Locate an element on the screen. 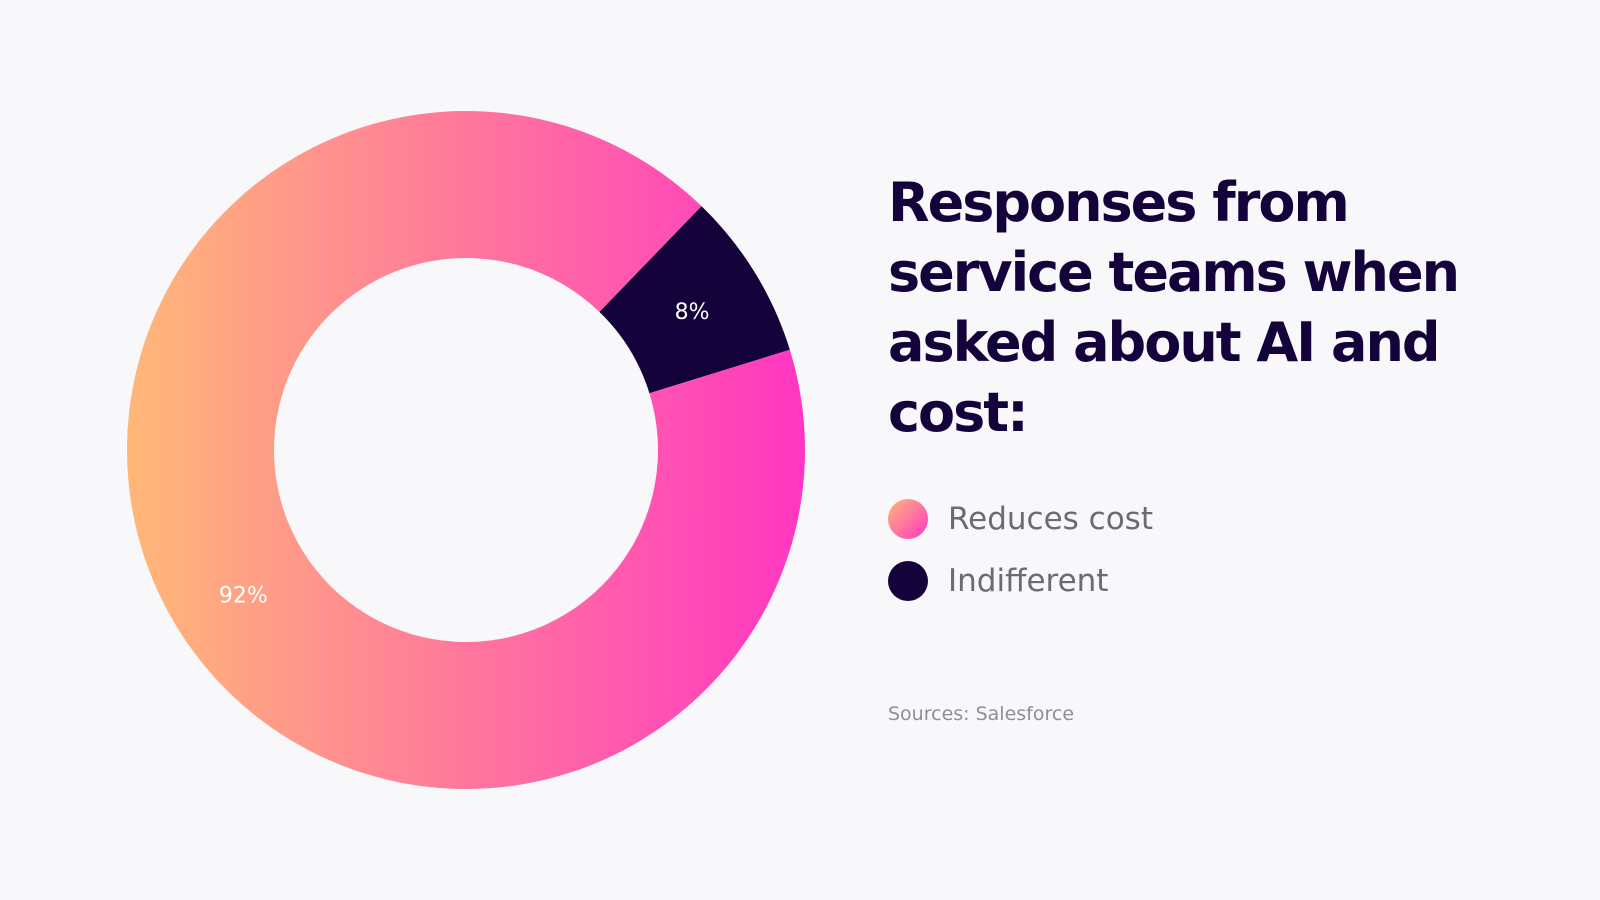 This screenshot has height=900, width=1600. slice-label-indifferent: 8% is located at coordinates (692, 312).